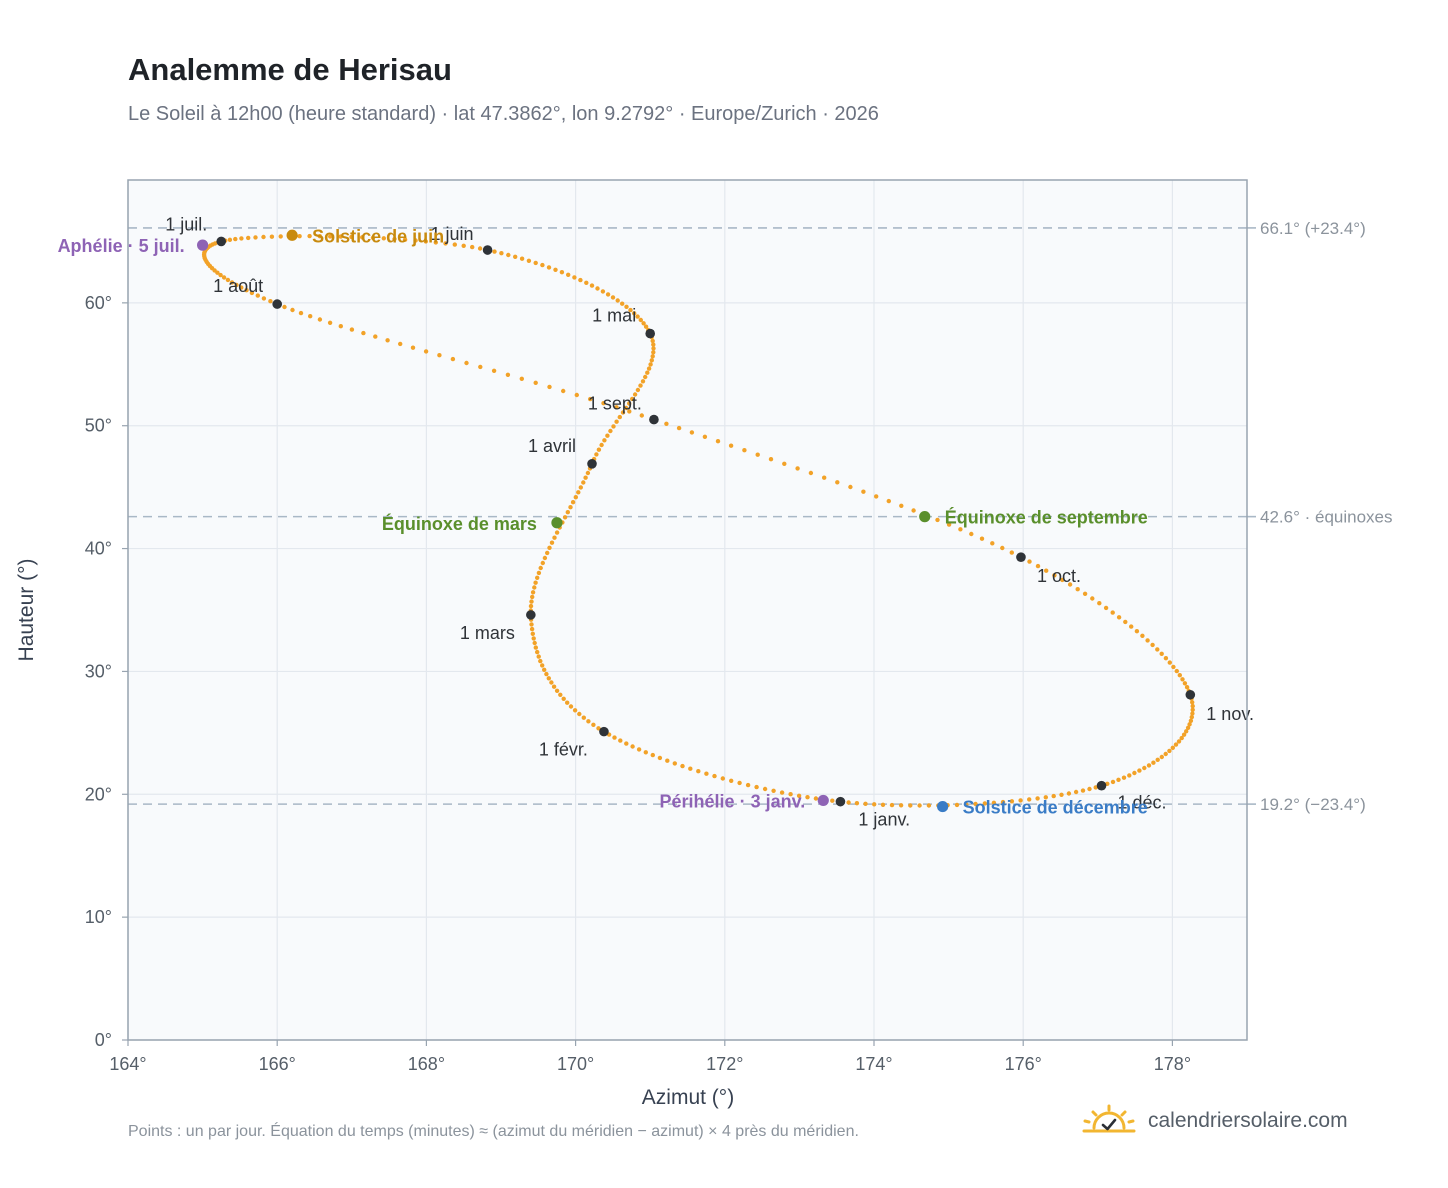 The height and width of the screenshot is (1188, 1448). I want to click on event-label: Solstice de juin, so click(378, 236).